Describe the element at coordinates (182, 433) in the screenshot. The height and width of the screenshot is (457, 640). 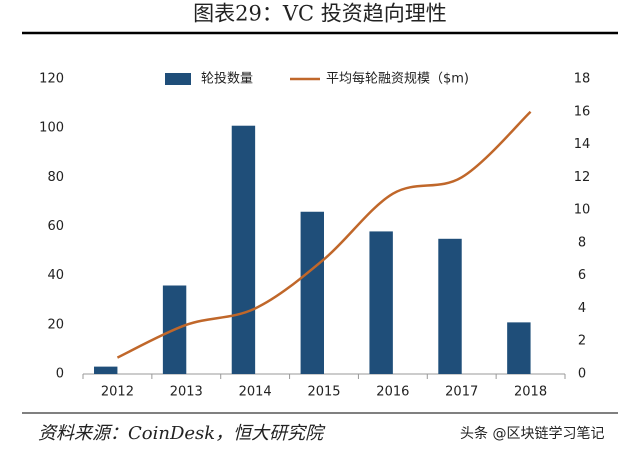
I see `source: 资料来源：CoinDesk，恒大研究院` at that location.